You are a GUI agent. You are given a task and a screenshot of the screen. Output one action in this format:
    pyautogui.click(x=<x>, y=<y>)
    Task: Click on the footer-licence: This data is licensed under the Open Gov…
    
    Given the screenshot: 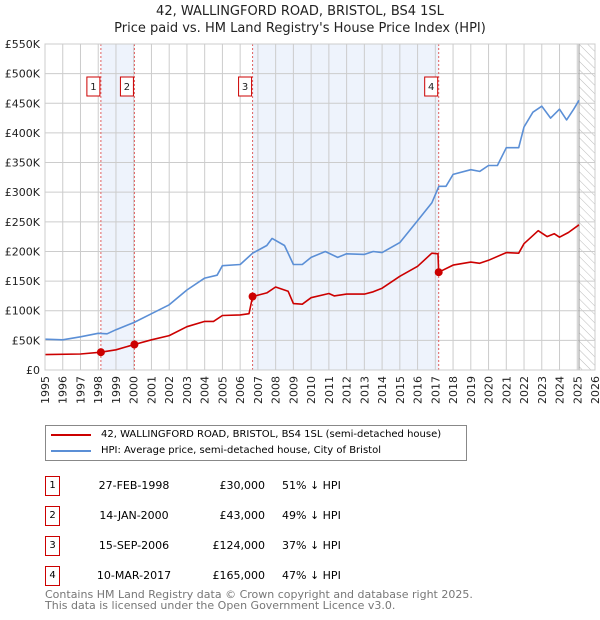 What is the action you would take?
    pyautogui.click(x=220, y=605)
    